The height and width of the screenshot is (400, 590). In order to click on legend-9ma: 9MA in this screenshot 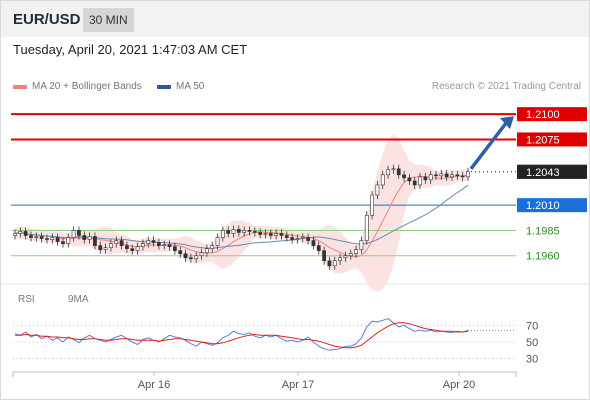, I will do `click(76, 299)`.